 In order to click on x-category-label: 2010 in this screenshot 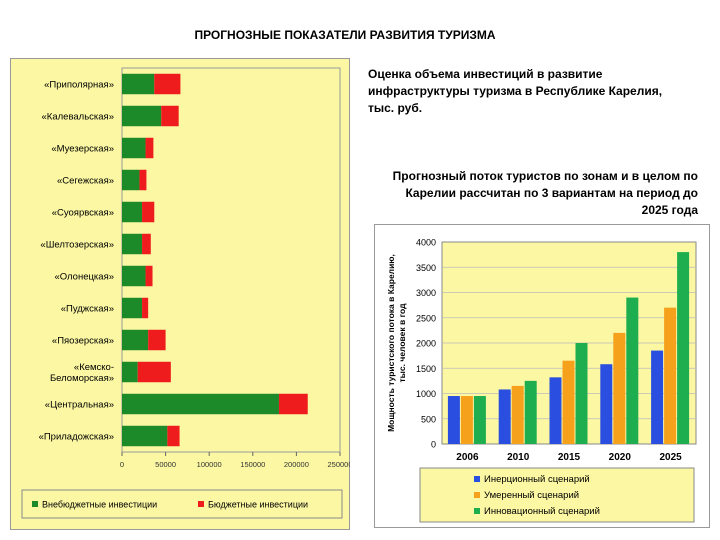, I will do `click(518, 457)`.